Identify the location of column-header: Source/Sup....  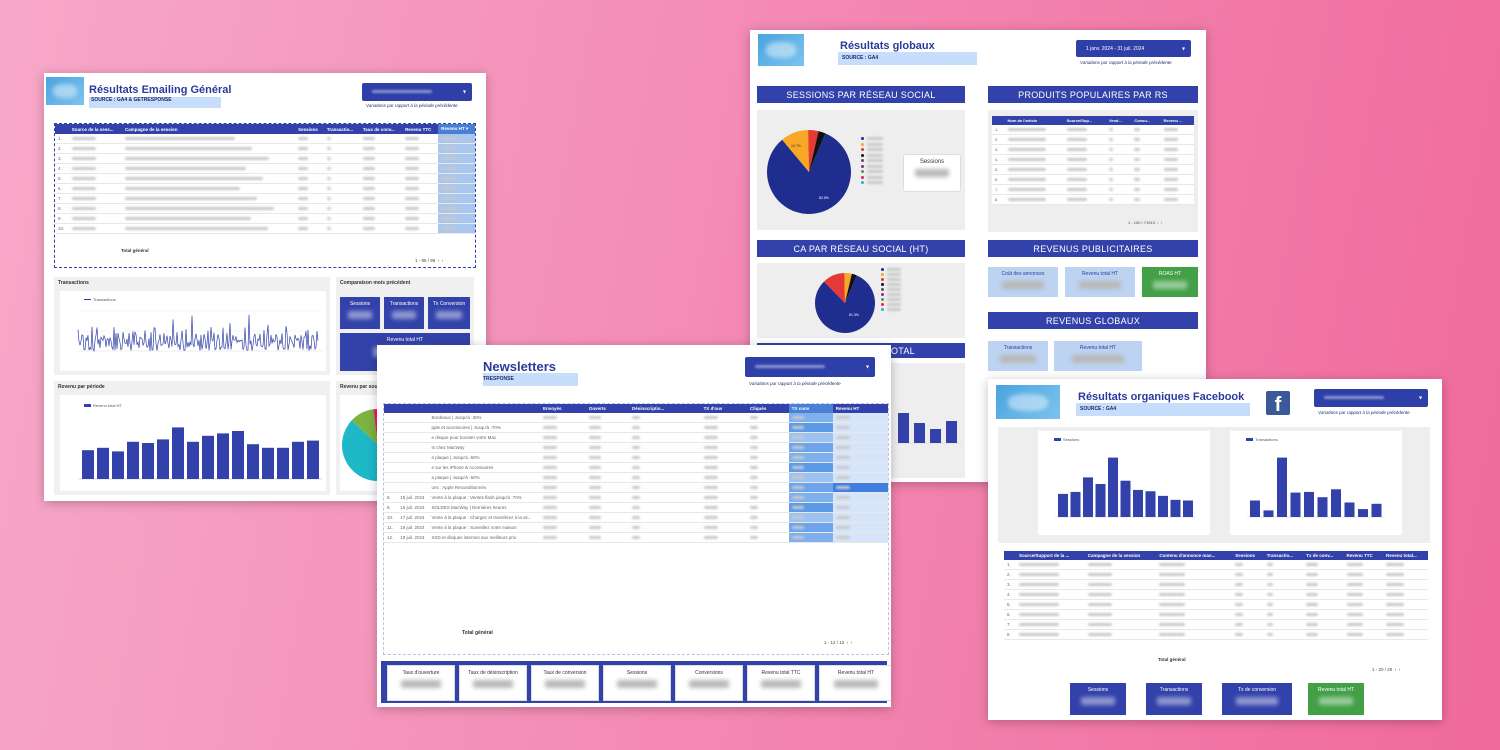
(1084, 120).